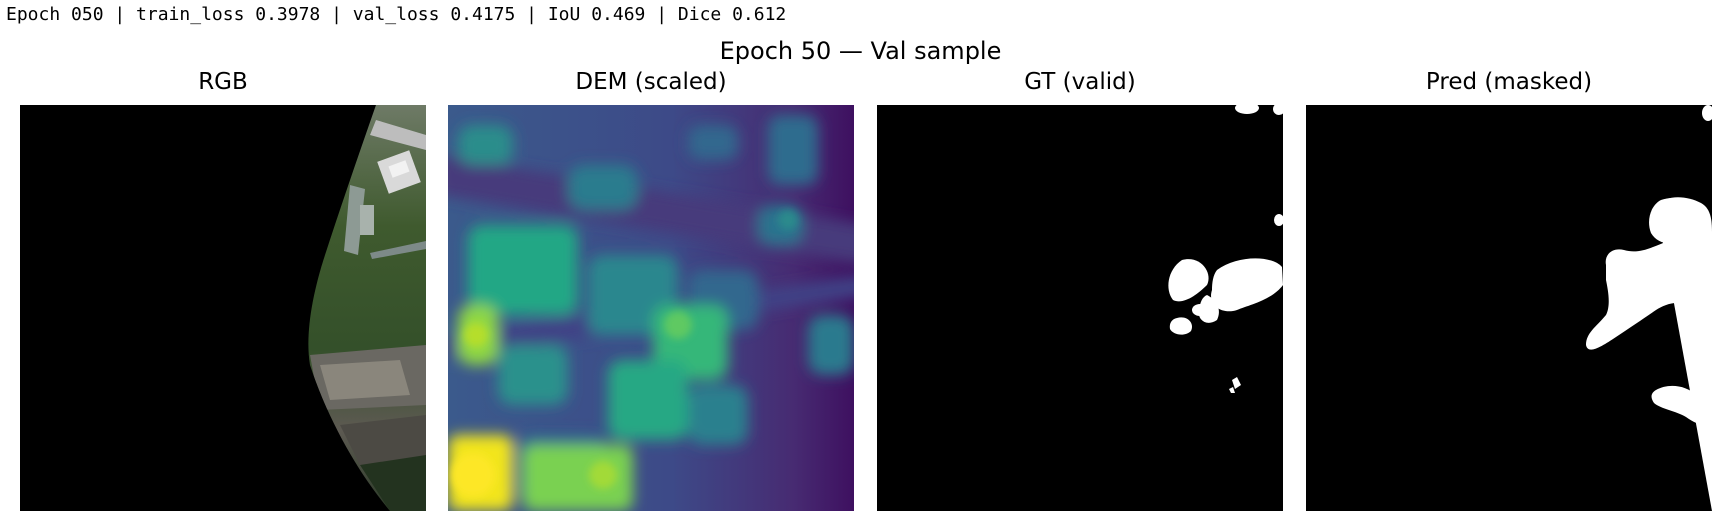  I want to click on figure-suptitle: Epoch 50 — Val sample, so click(860, 51).